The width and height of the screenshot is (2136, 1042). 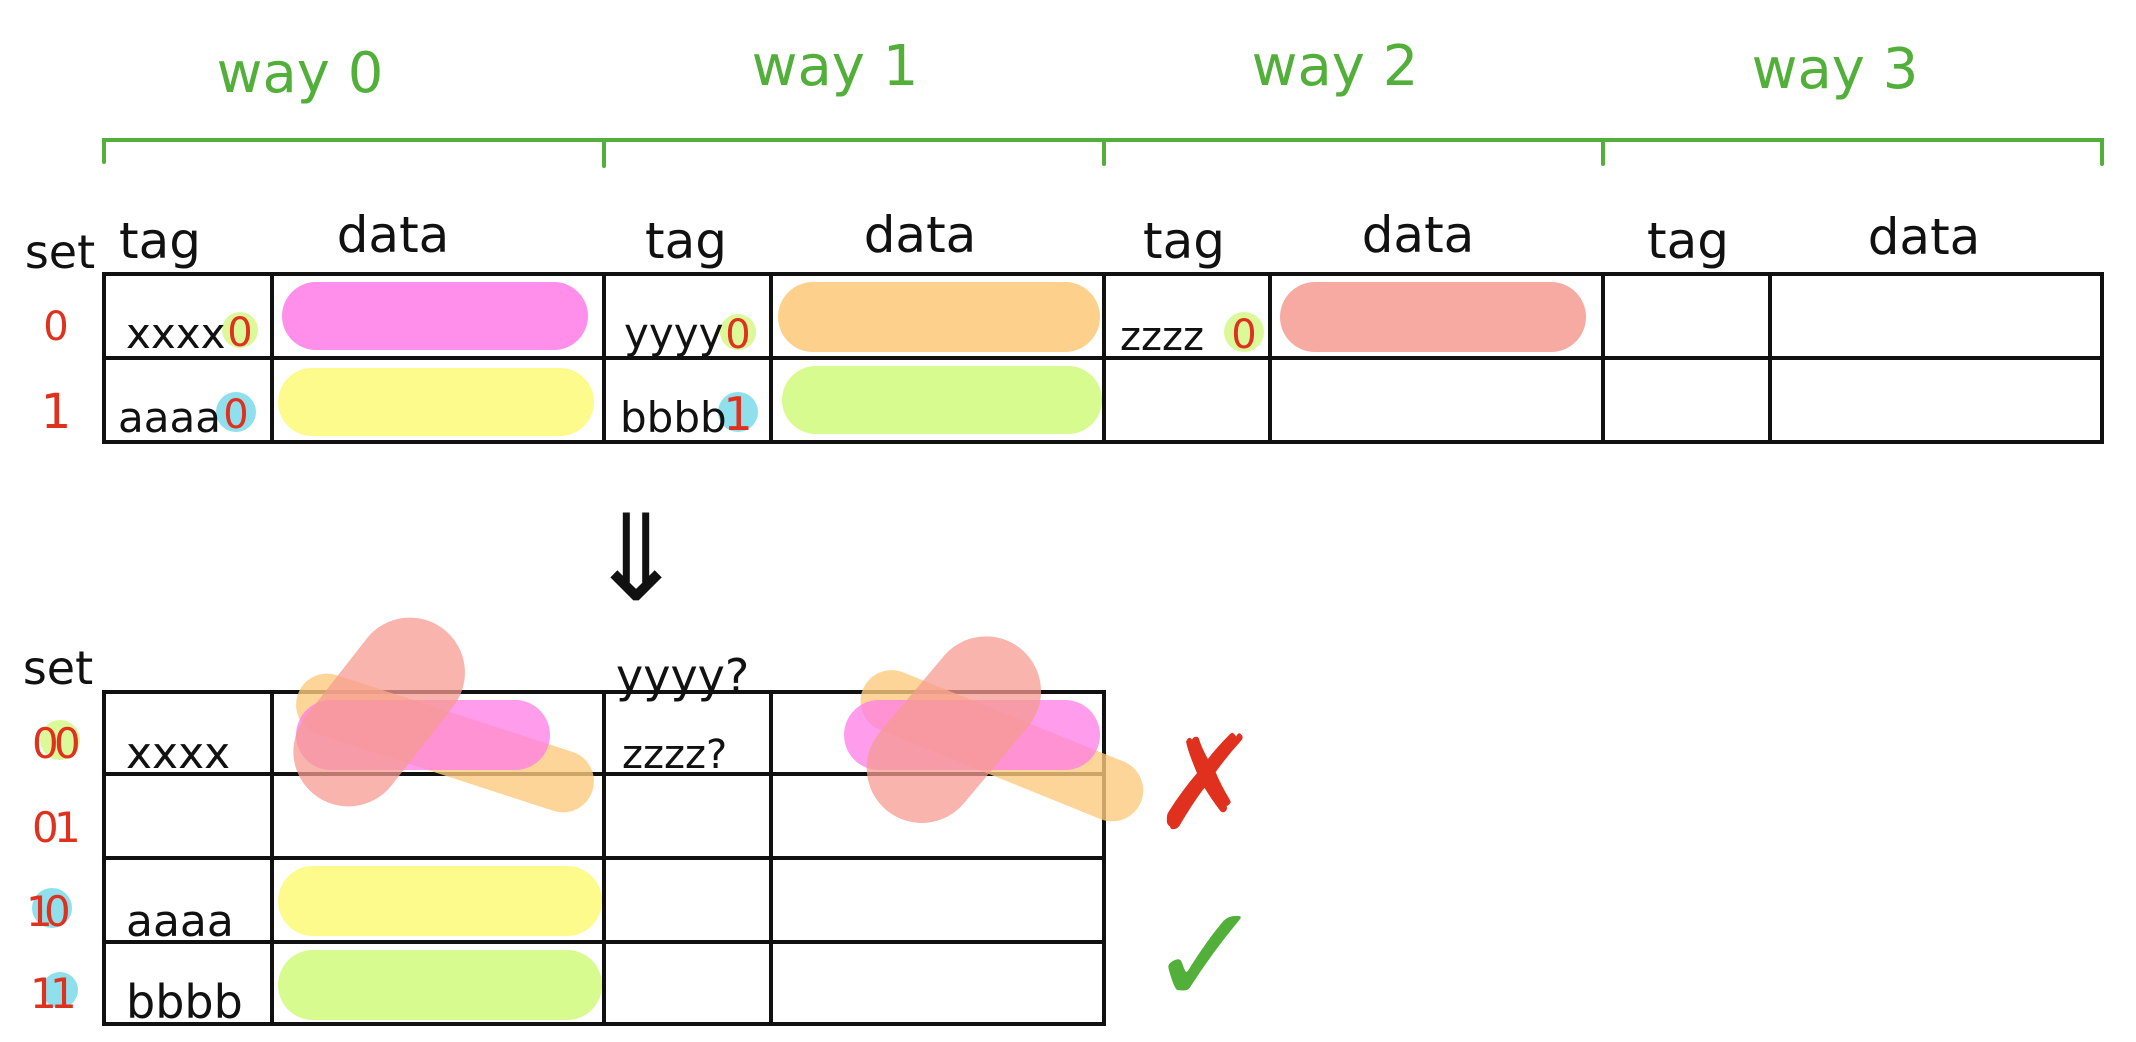 What do you see at coordinates (55, 327) in the screenshot?
I see `top-set-index-0: 0` at bounding box center [55, 327].